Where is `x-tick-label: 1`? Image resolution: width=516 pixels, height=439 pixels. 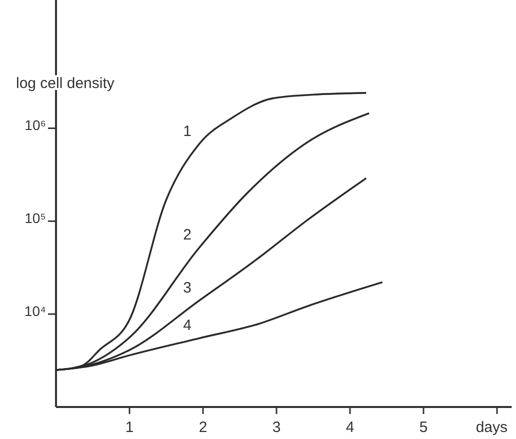
x-tick-label: 1 is located at coordinates (129, 427).